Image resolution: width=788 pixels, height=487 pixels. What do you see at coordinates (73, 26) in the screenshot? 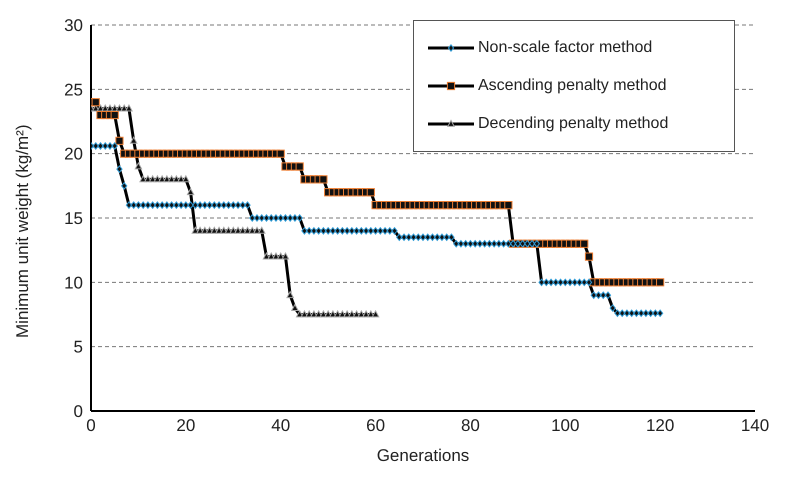
I see `y-tick-label: 30` at bounding box center [73, 26].